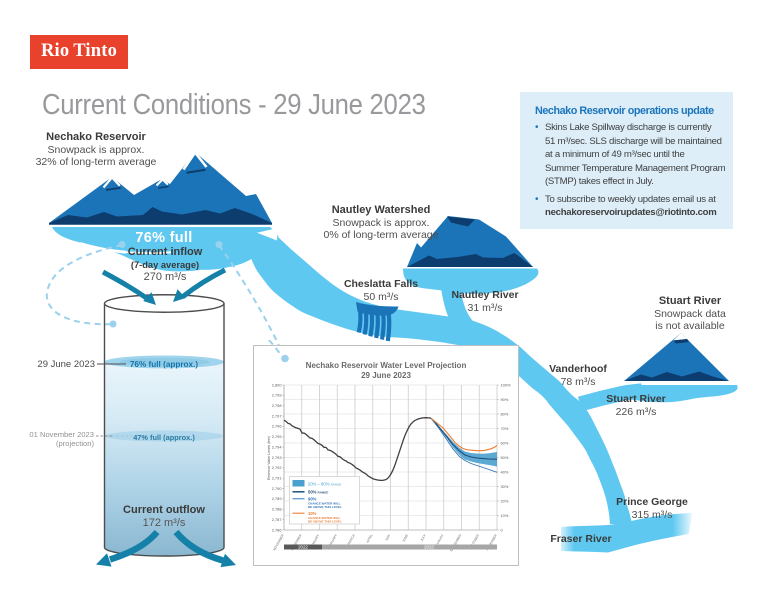 The image size is (768, 593). I want to click on svg-text: 2023, so click(429, 547).